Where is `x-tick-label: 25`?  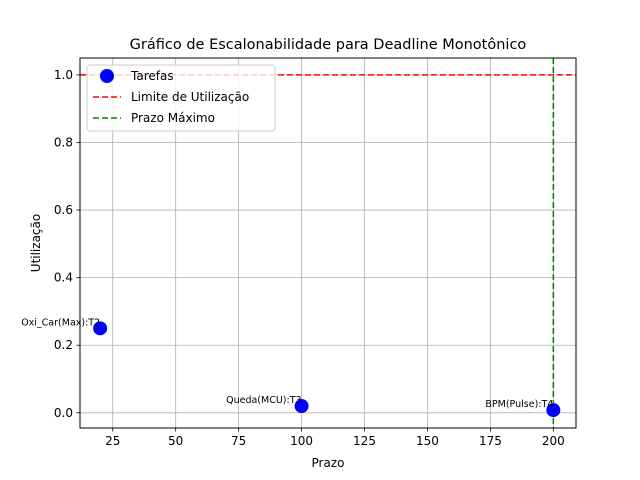
x-tick-label: 25 is located at coordinates (112, 441).